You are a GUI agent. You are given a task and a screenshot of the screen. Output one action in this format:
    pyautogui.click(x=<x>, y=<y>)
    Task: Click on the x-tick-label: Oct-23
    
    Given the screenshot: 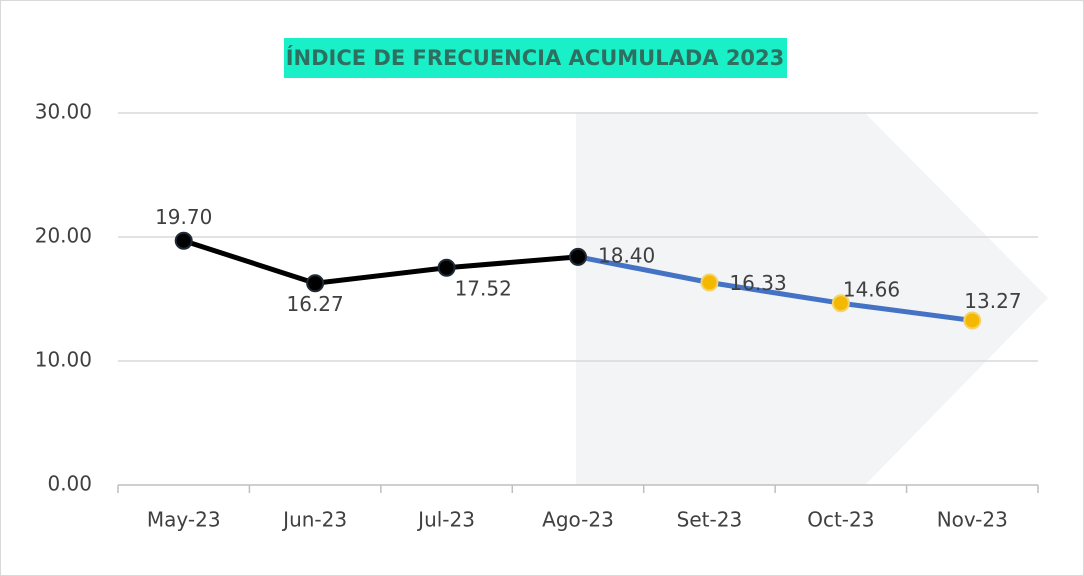 What is the action you would take?
    pyautogui.click(x=840, y=520)
    